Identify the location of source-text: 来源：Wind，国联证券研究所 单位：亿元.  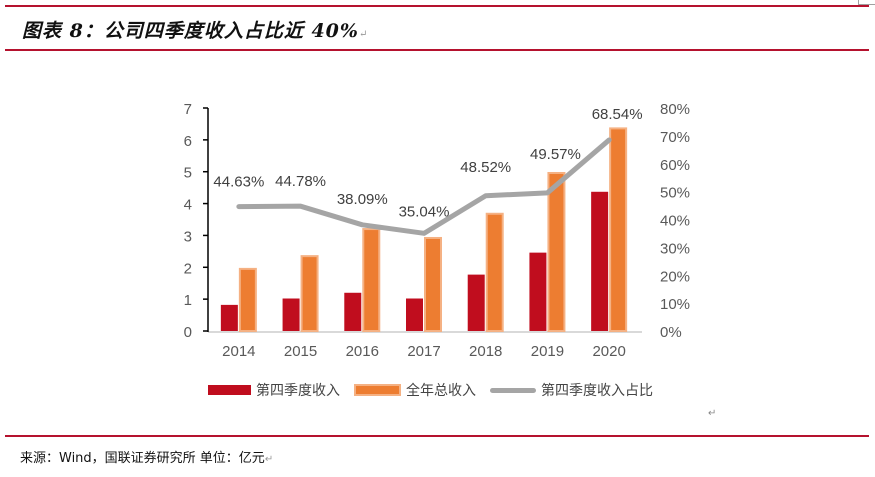
(142, 458).